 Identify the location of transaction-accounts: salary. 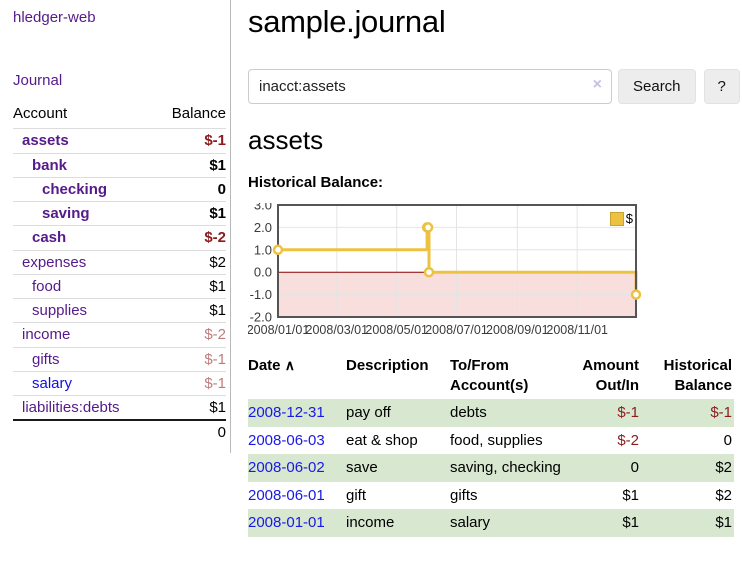
(510, 523).